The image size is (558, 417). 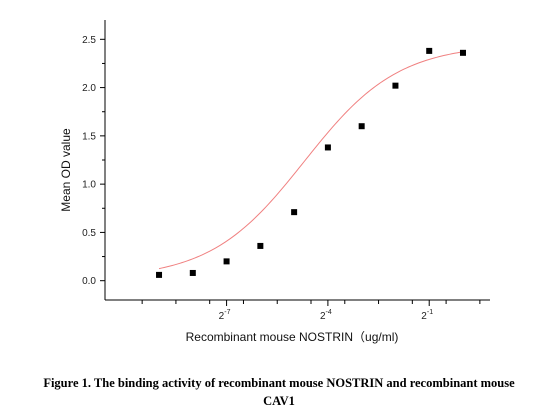 I want to click on y-tick-label: 2.0, so click(x=89, y=88).